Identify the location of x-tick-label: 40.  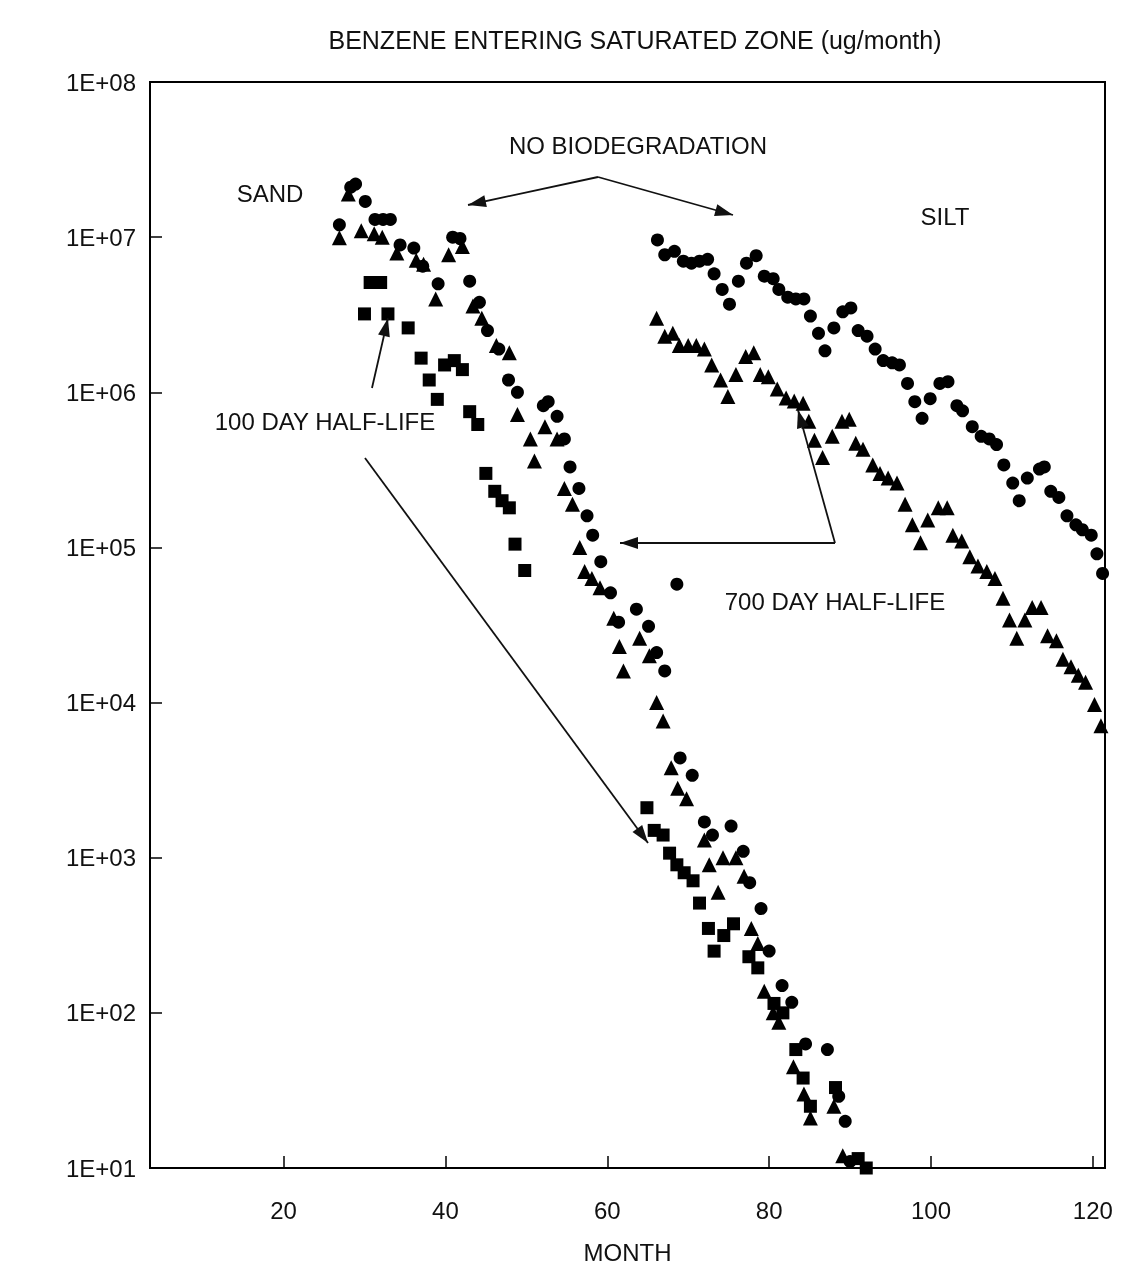
(445, 1210).